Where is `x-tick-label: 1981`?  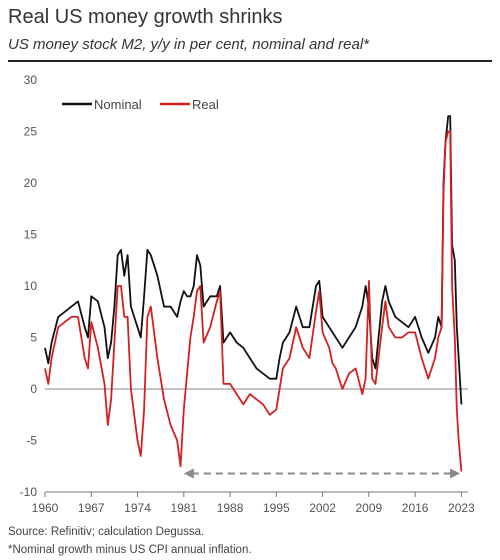
x-tick-label: 1981 is located at coordinates (183, 508).